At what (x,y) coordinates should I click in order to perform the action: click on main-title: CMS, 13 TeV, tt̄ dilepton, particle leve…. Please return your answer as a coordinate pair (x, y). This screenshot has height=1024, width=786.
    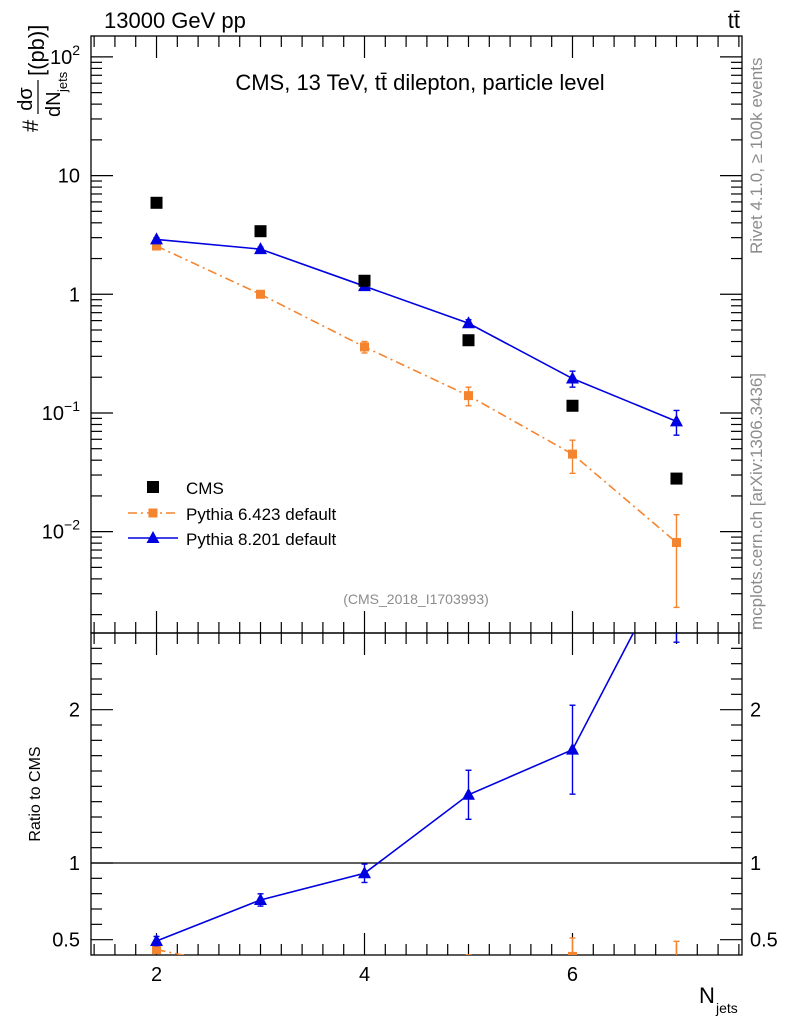
    Looking at the image, I should click on (419, 82).